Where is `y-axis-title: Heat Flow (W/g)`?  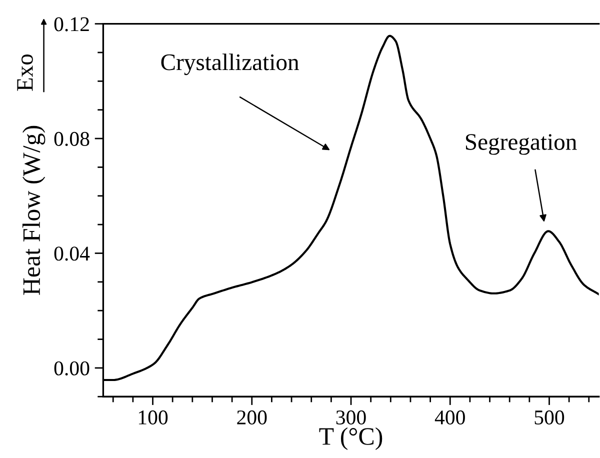
y-axis-title: Heat Flow (W/g) is located at coordinates (34, 210).